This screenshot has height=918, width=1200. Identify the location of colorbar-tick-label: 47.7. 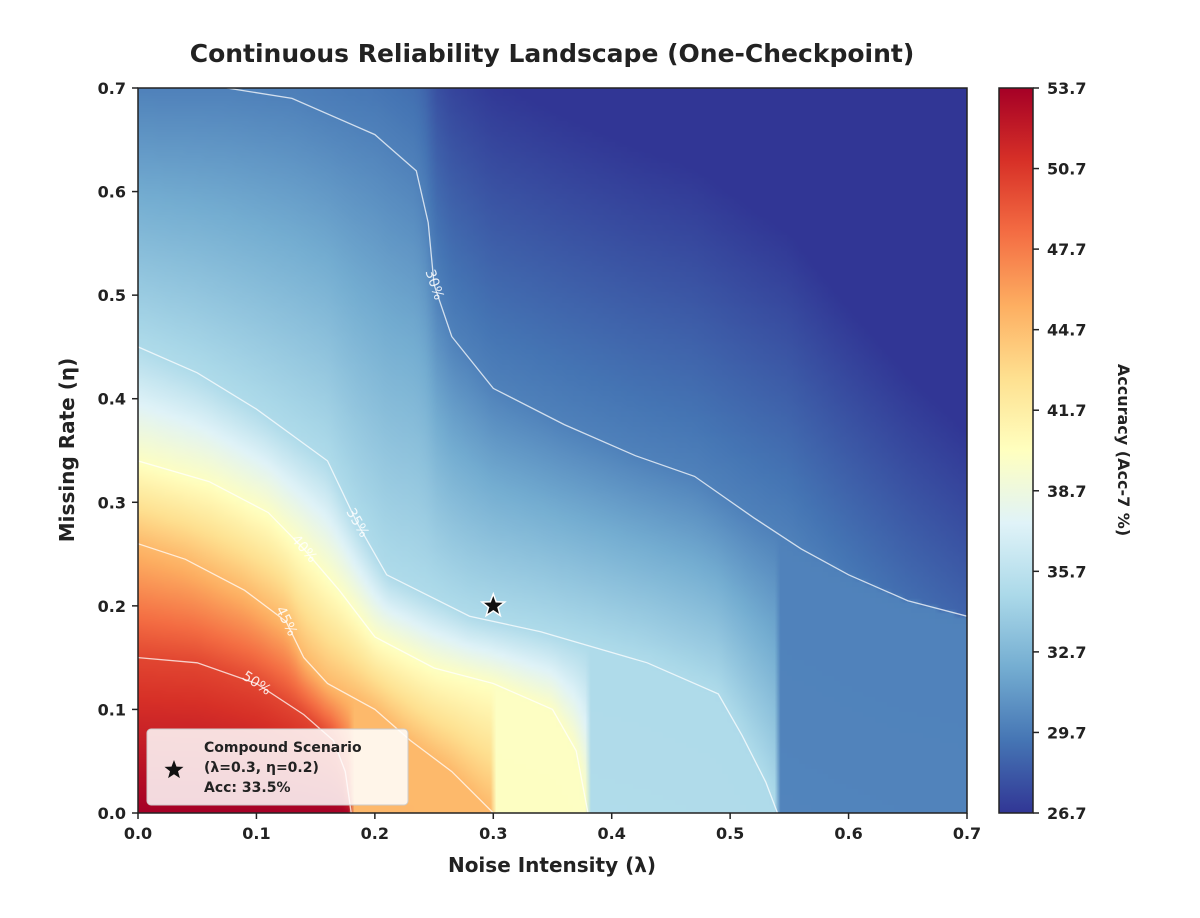
(1066, 249).